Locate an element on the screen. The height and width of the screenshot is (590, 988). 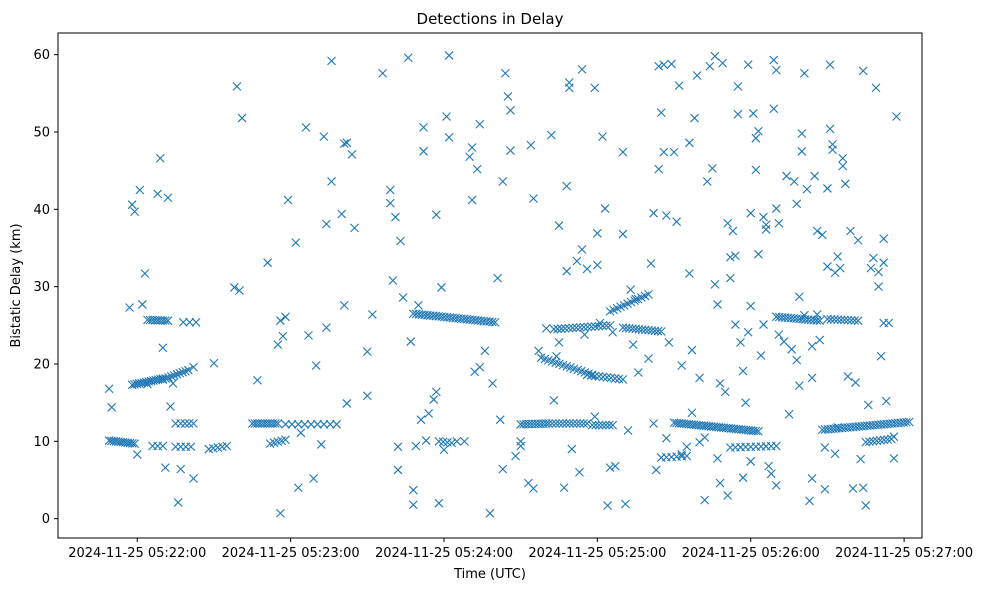
x-tick-label: 2024-11-25 05:24:00 is located at coordinates (444, 553).